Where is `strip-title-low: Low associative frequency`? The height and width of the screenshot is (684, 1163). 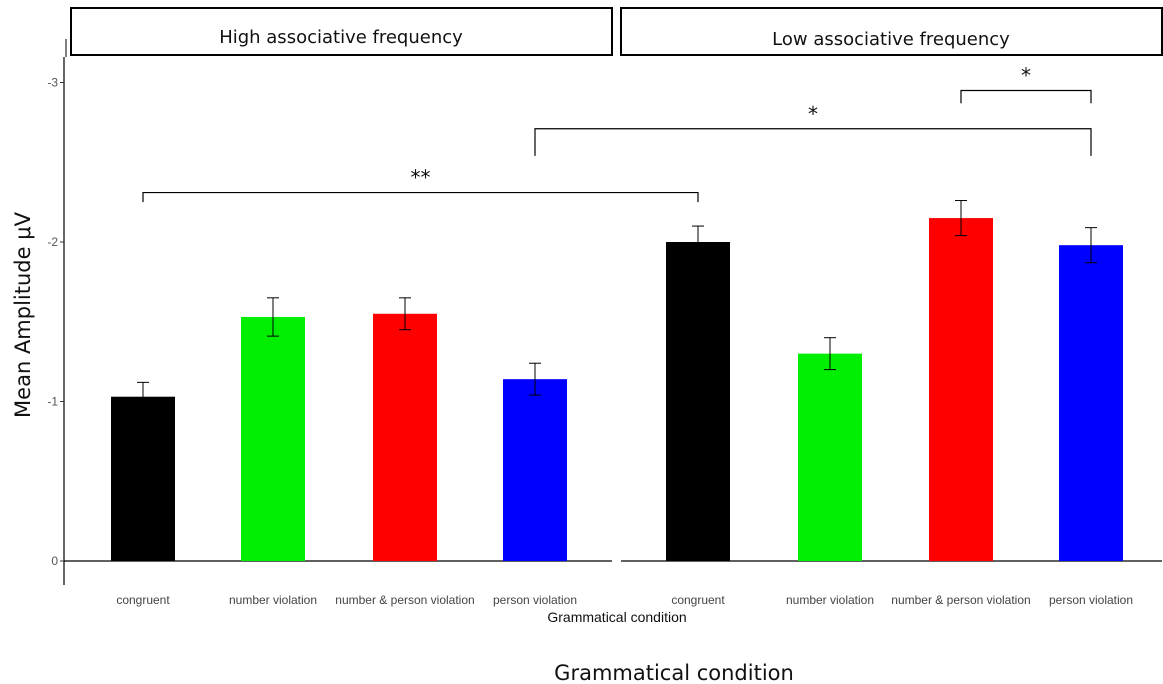 strip-title-low: Low associative frequency is located at coordinates (891, 39).